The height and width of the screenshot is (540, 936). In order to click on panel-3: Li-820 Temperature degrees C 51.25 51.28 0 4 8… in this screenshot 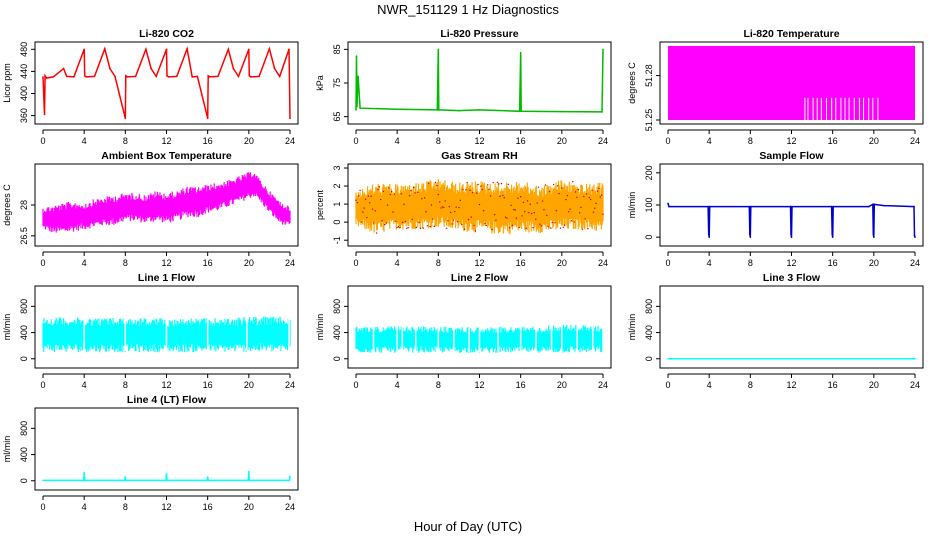, I will do `click(775, 87)`.